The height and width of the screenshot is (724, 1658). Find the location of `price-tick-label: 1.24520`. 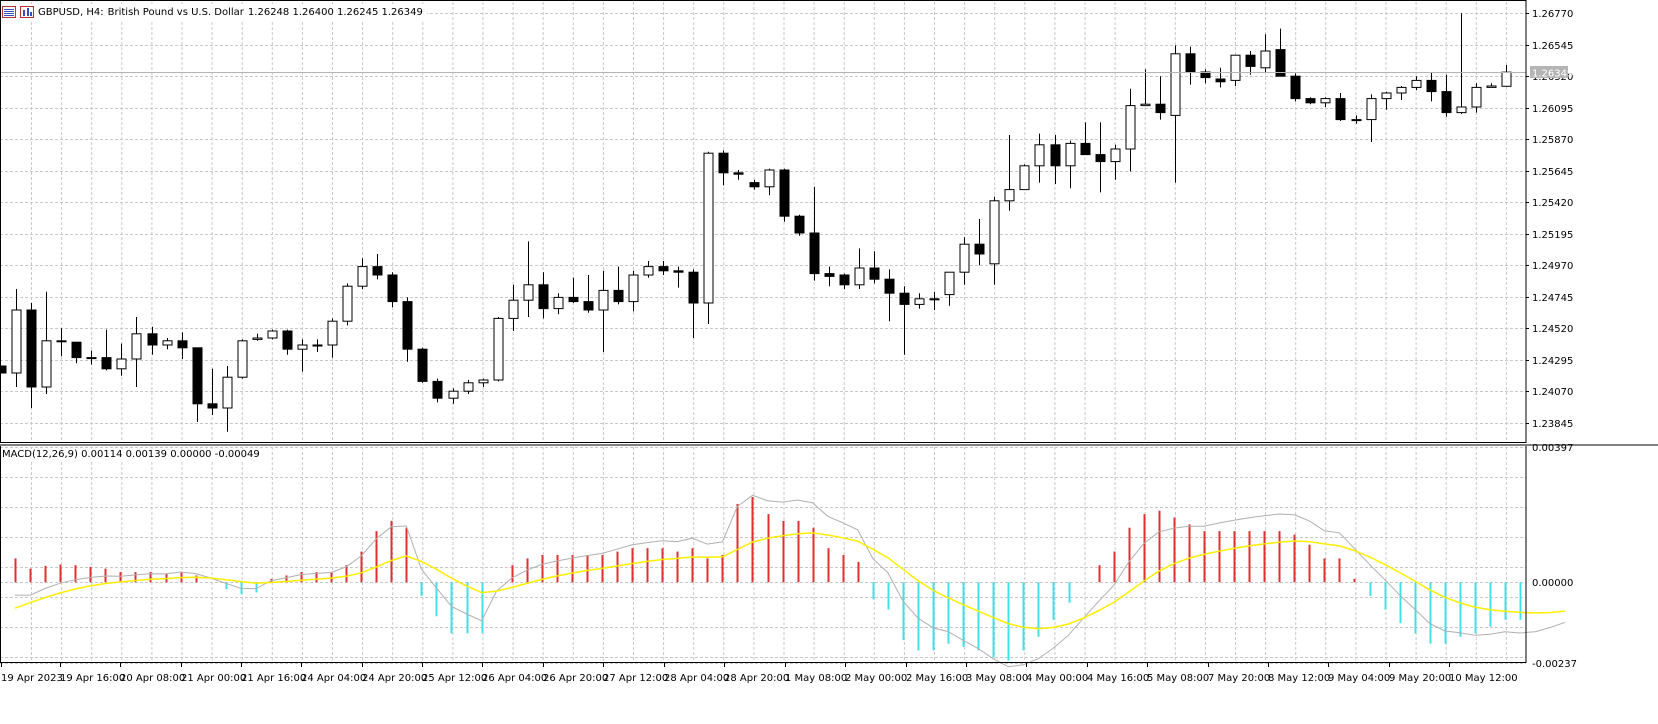

price-tick-label: 1.24520 is located at coordinates (1552, 329).